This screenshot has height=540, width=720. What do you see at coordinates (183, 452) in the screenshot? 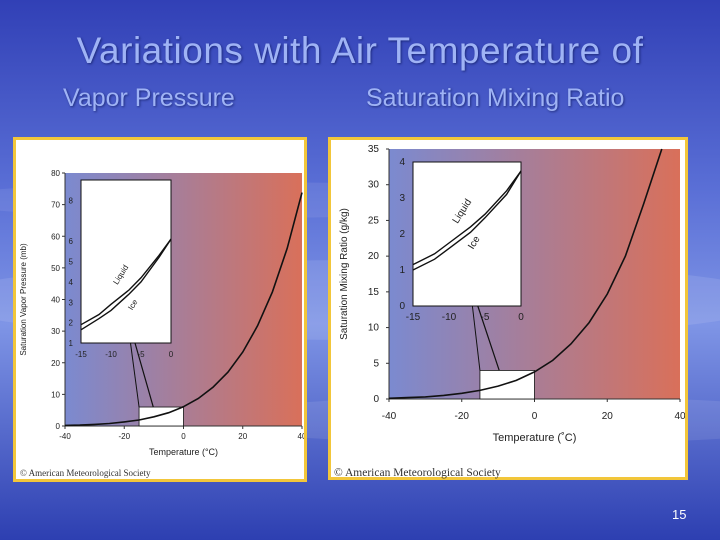
I see `x-axis-label: Temperature (°C)` at bounding box center [183, 452].